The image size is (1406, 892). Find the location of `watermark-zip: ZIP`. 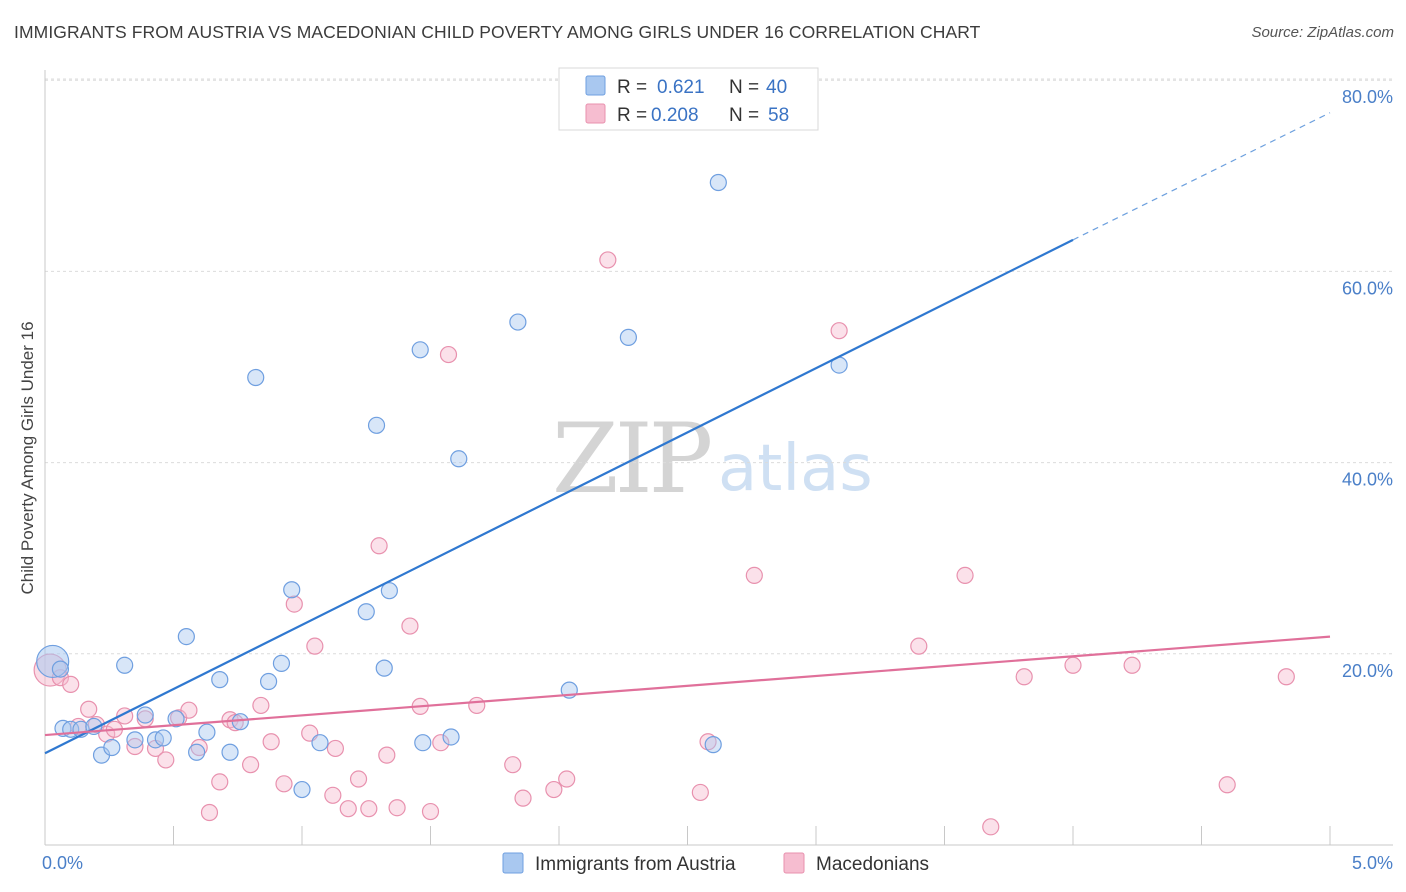

watermark-zip: ZIP is located at coordinates (631, 459).